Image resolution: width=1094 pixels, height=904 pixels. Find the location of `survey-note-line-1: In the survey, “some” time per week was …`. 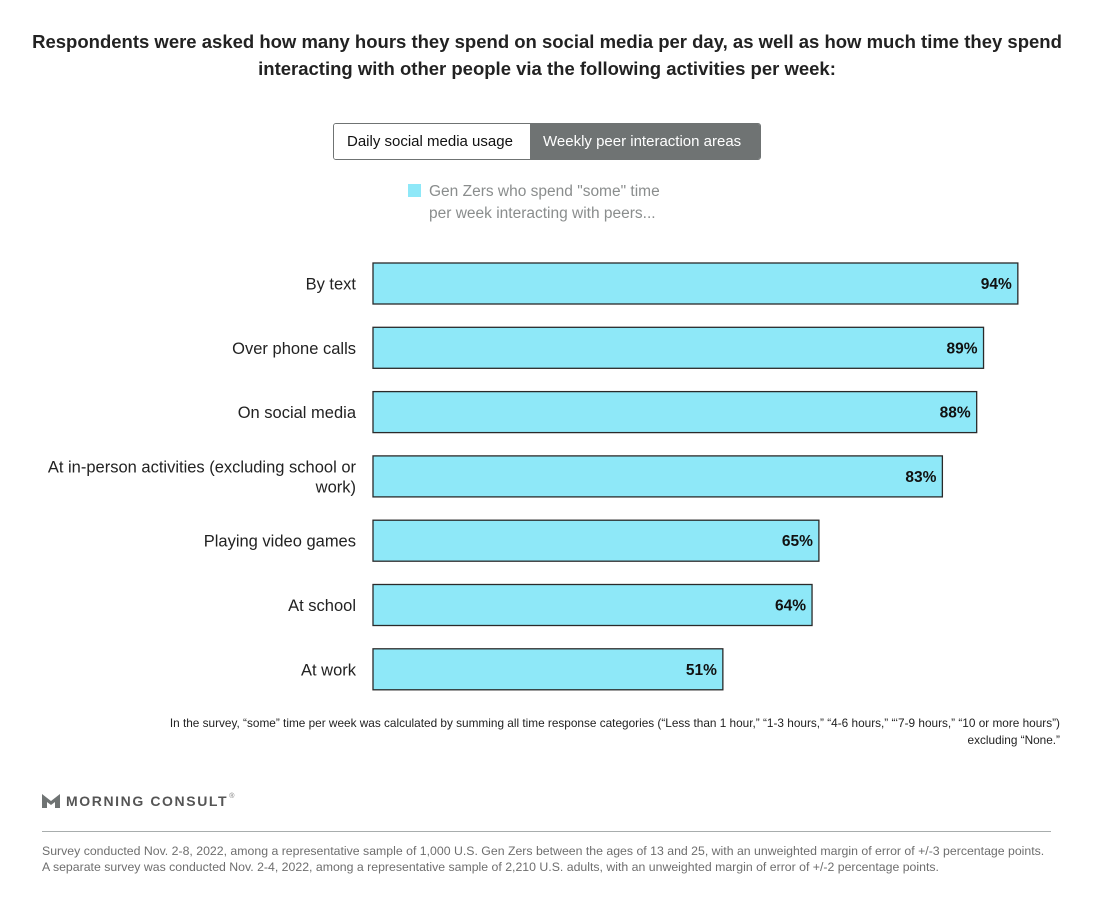

survey-note-line-1: In the survey, “some” time per week was … is located at coordinates (614, 723).